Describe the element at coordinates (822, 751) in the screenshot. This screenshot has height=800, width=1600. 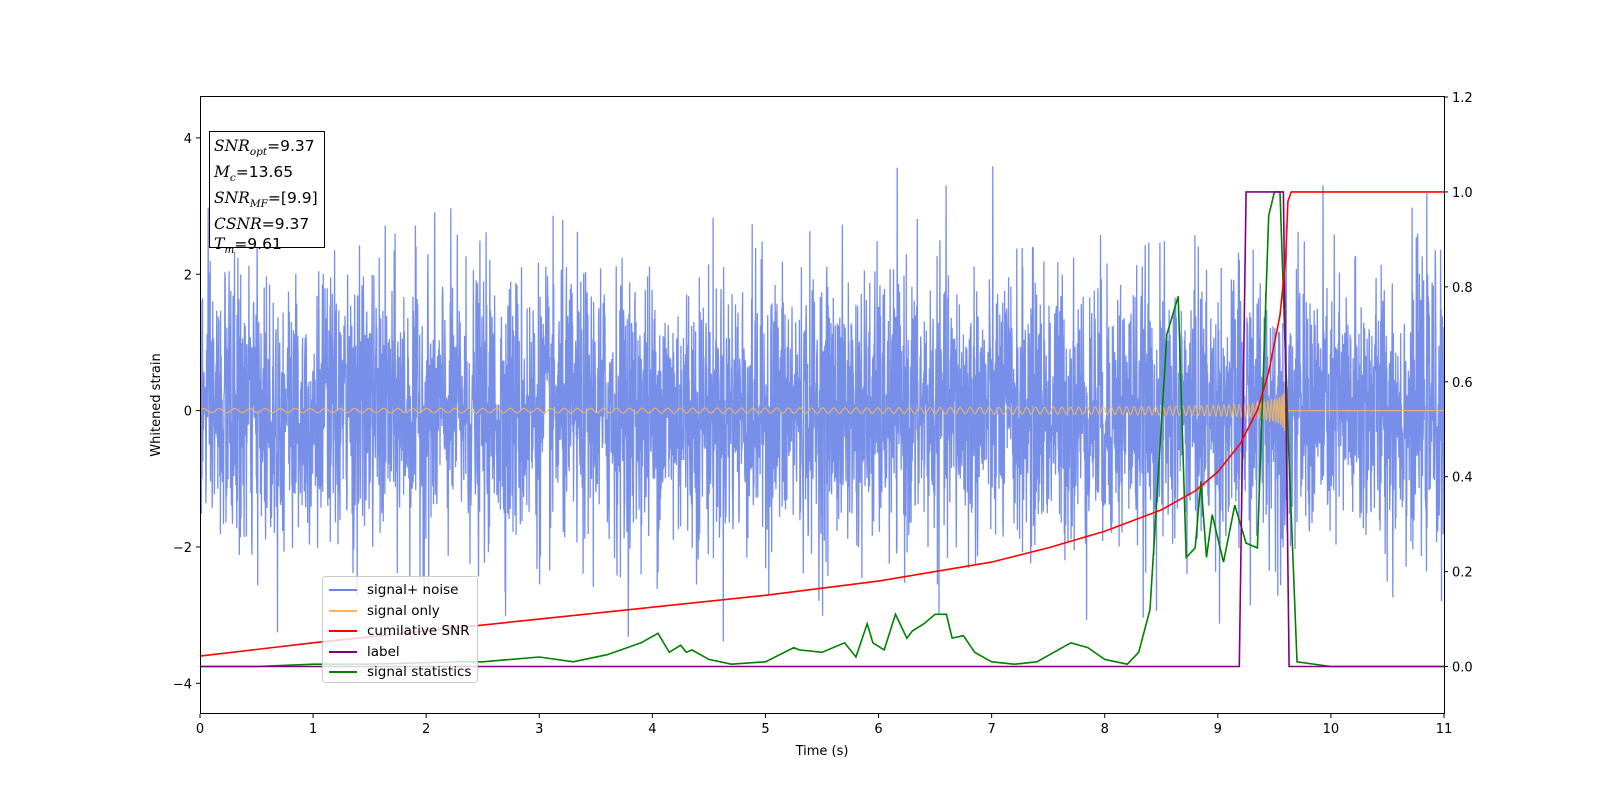
I see `x-axis-label: Time (s)` at that location.